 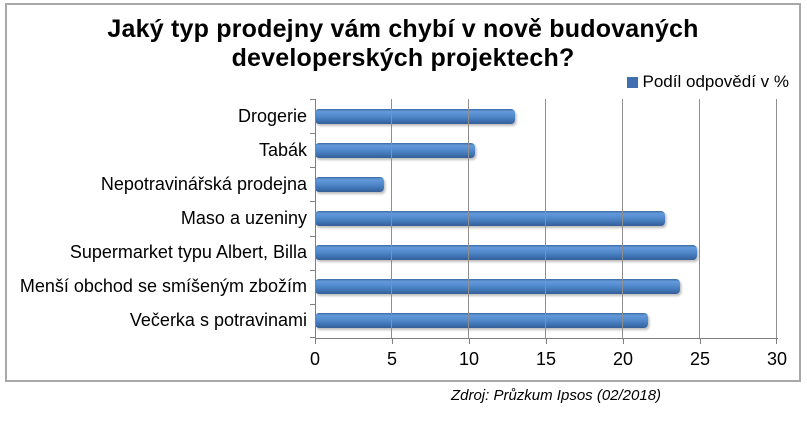 I want to click on x-tick-label: 25, so click(x=700, y=359).